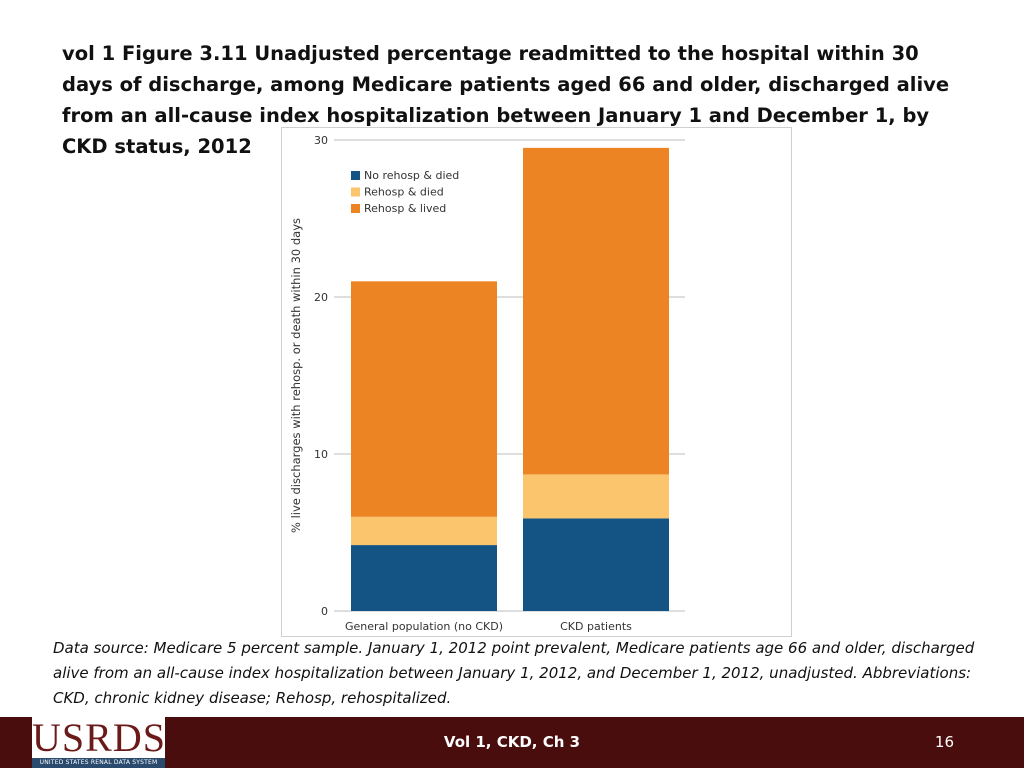  What do you see at coordinates (405, 208) in the screenshot?
I see `legend-label: Rehosp & lived` at bounding box center [405, 208].